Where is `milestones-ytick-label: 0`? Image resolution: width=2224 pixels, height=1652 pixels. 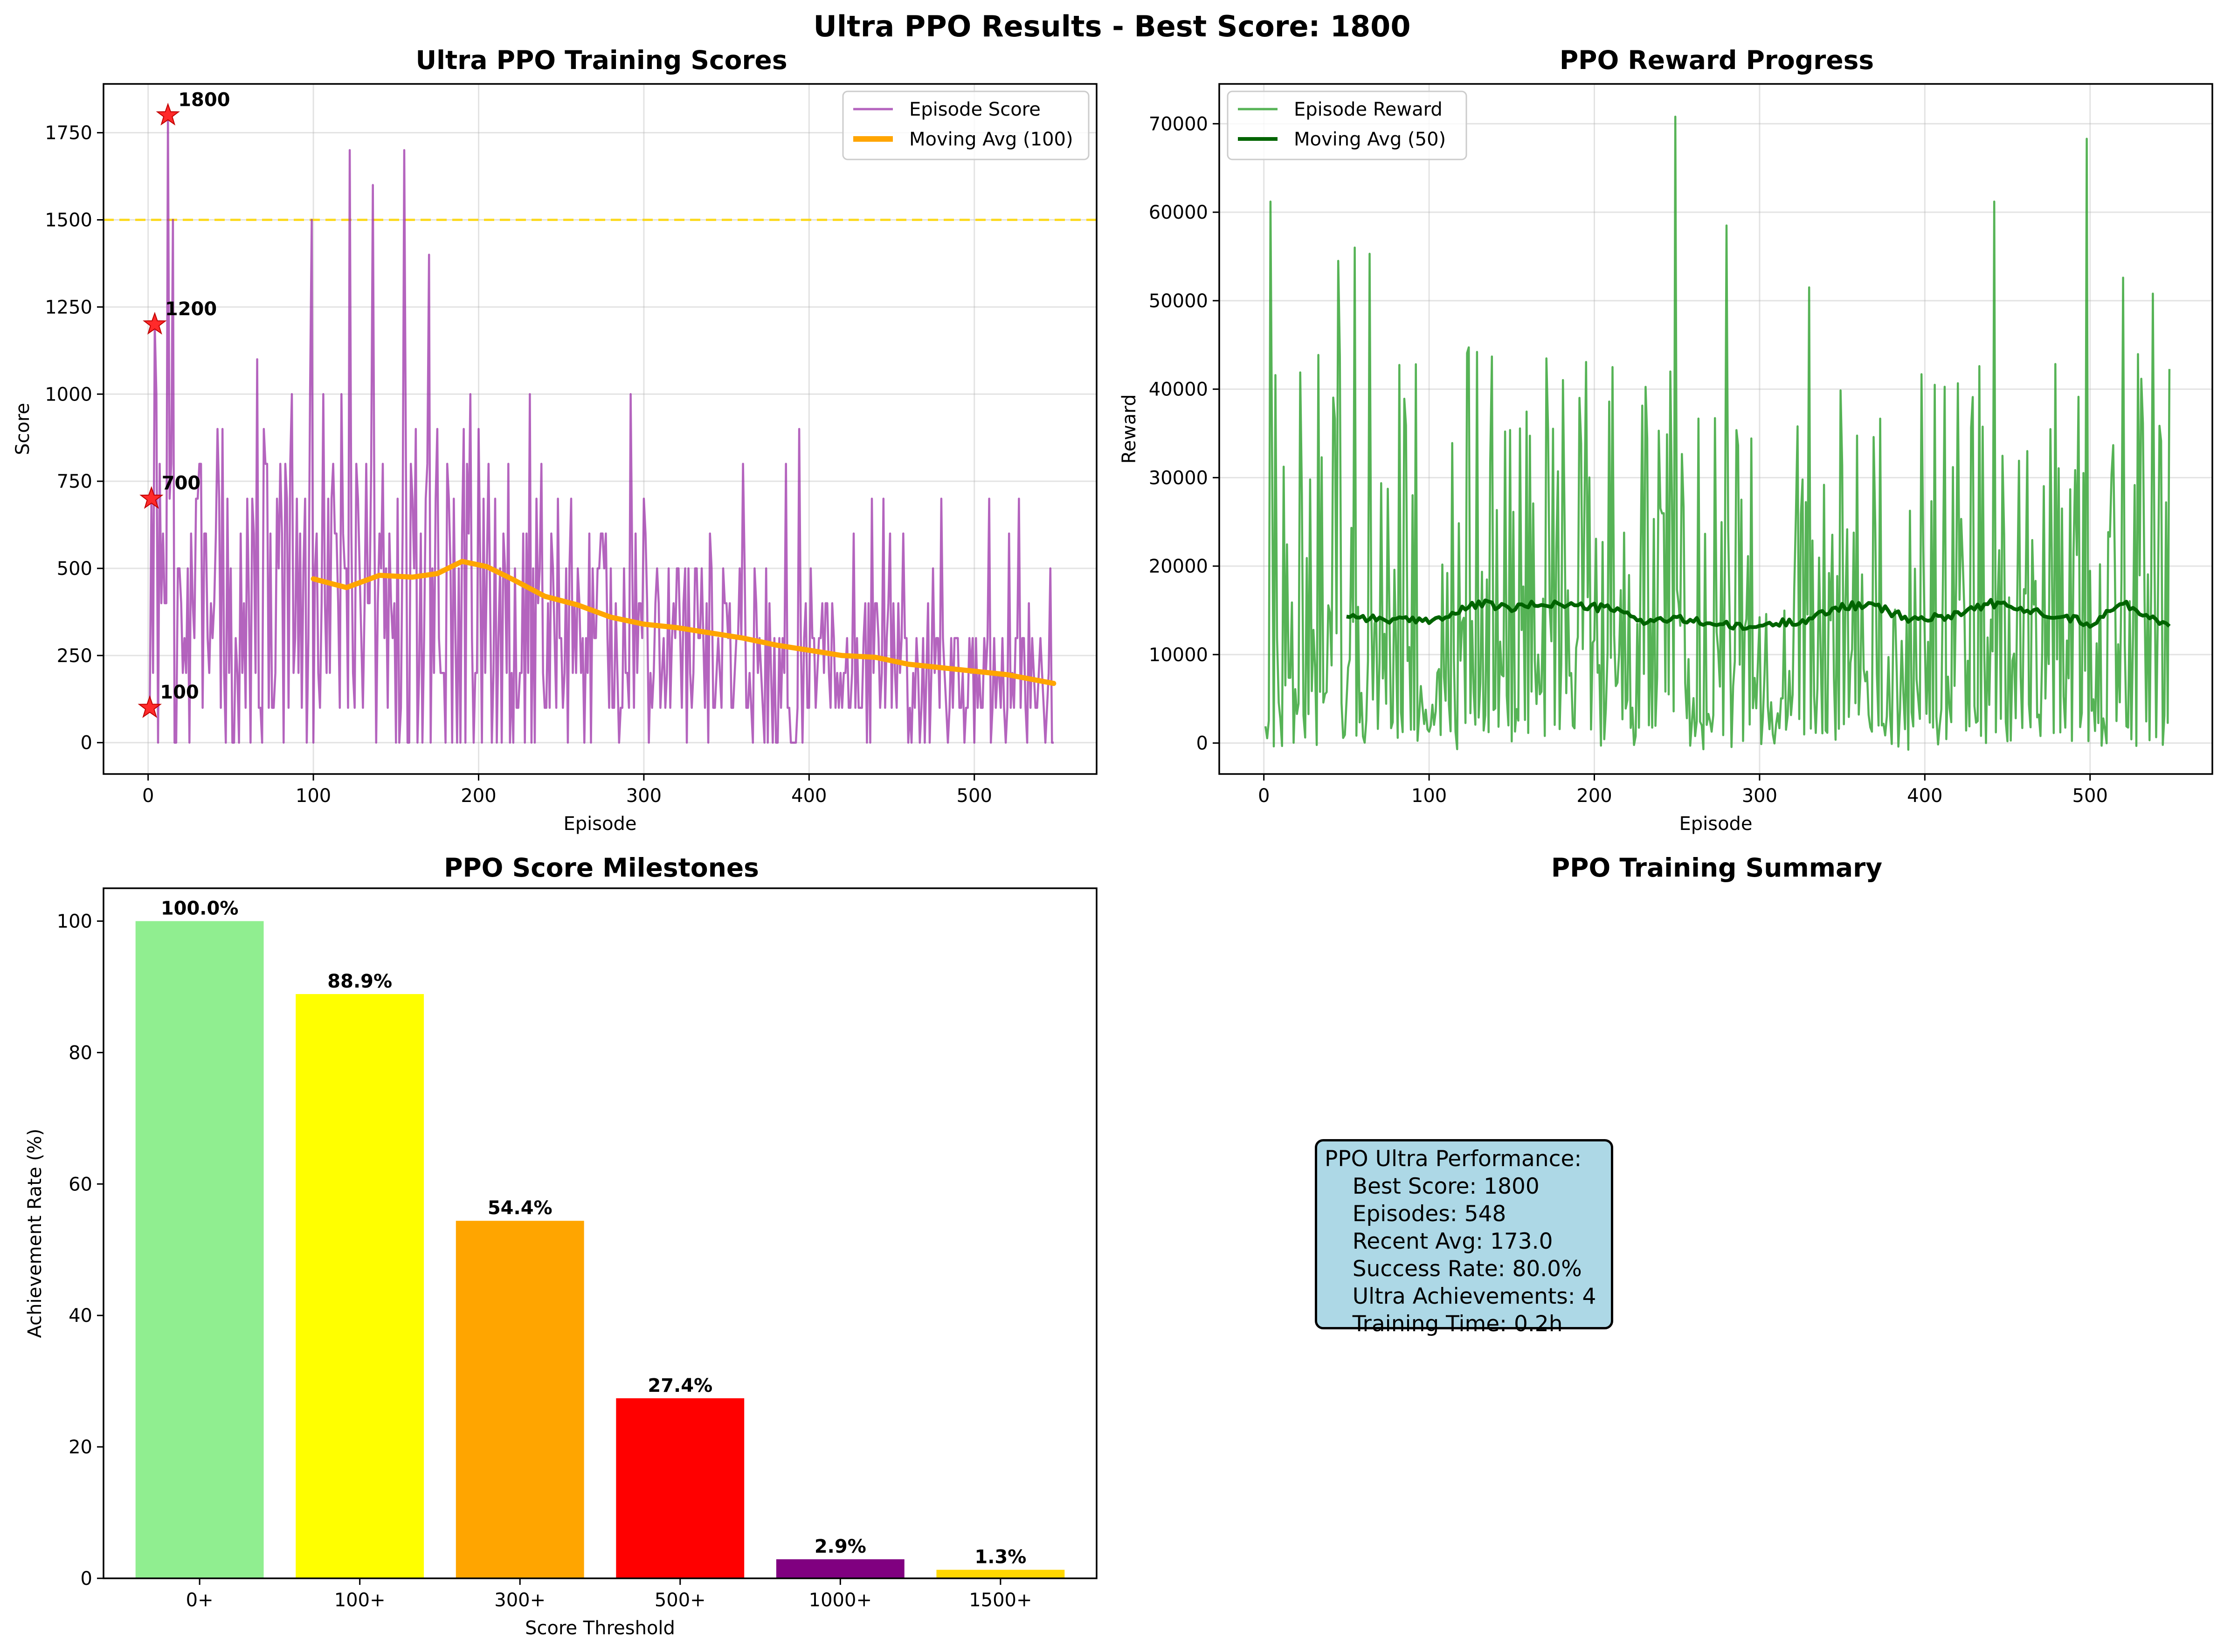
milestones-ytick-label: 0 is located at coordinates (86, 1579).